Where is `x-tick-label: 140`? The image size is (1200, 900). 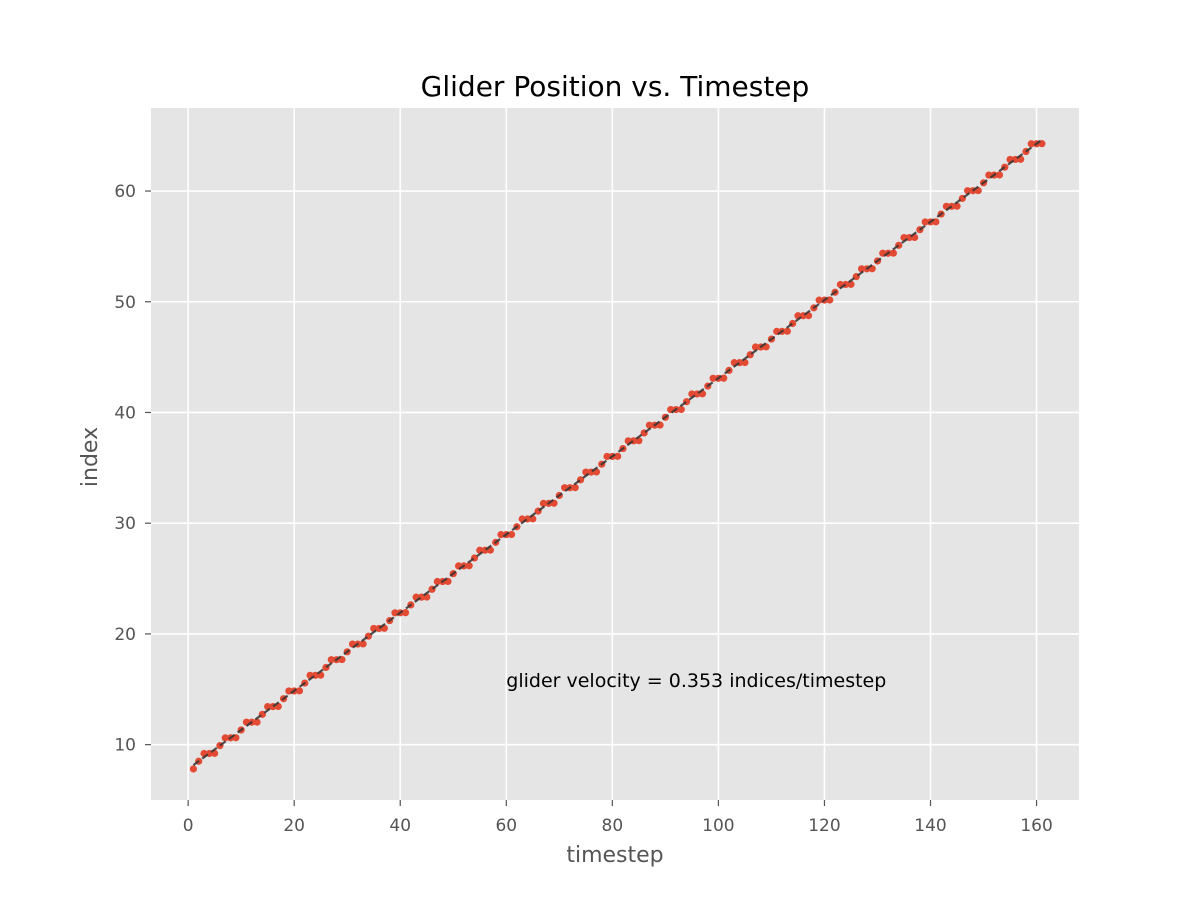
x-tick-label: 140 is located at coordinates (930, 826).